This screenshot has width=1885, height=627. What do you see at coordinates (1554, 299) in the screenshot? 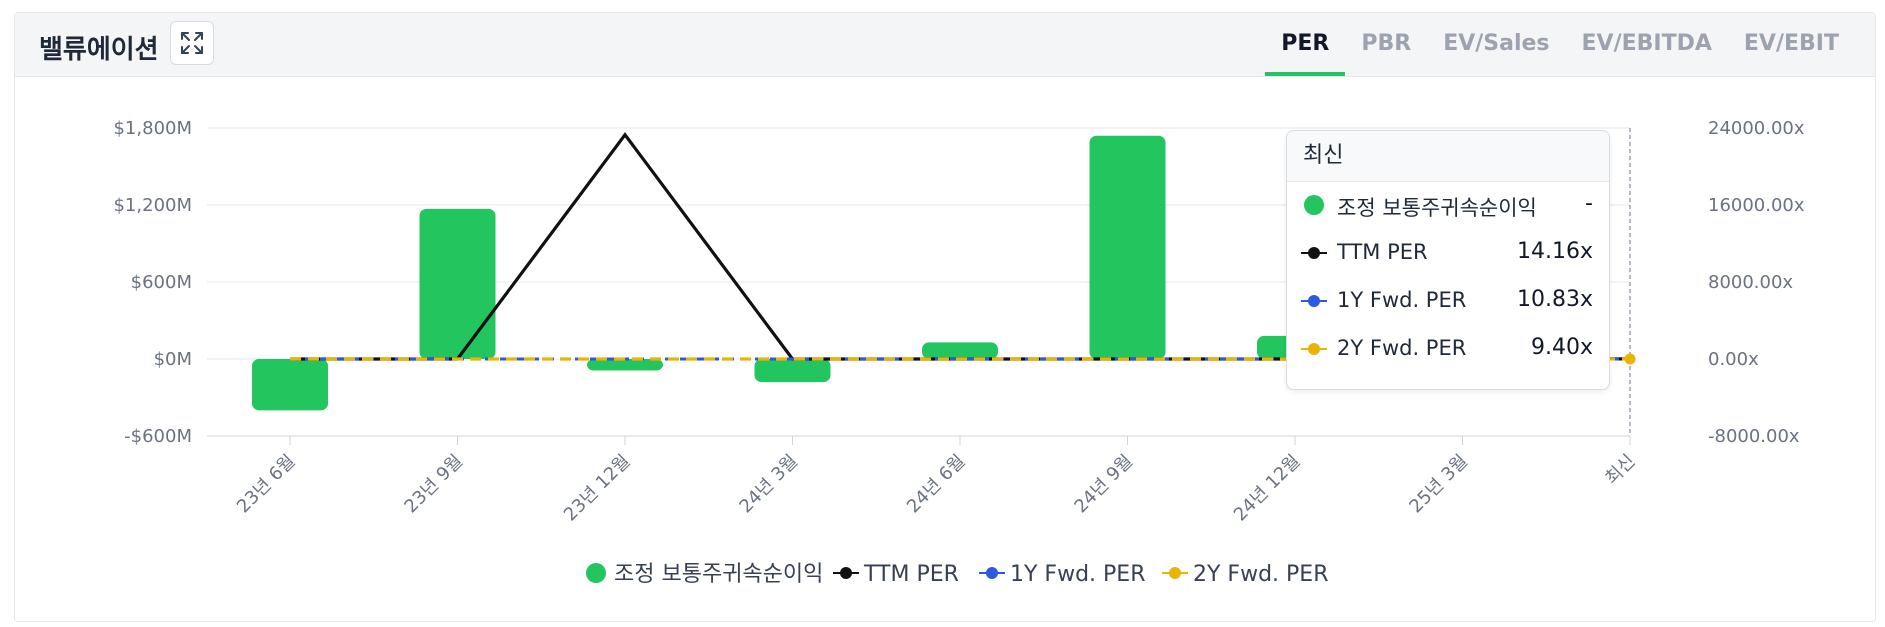
I see `tooltip-value: 10.83x` at bounding box center [1554, 299].